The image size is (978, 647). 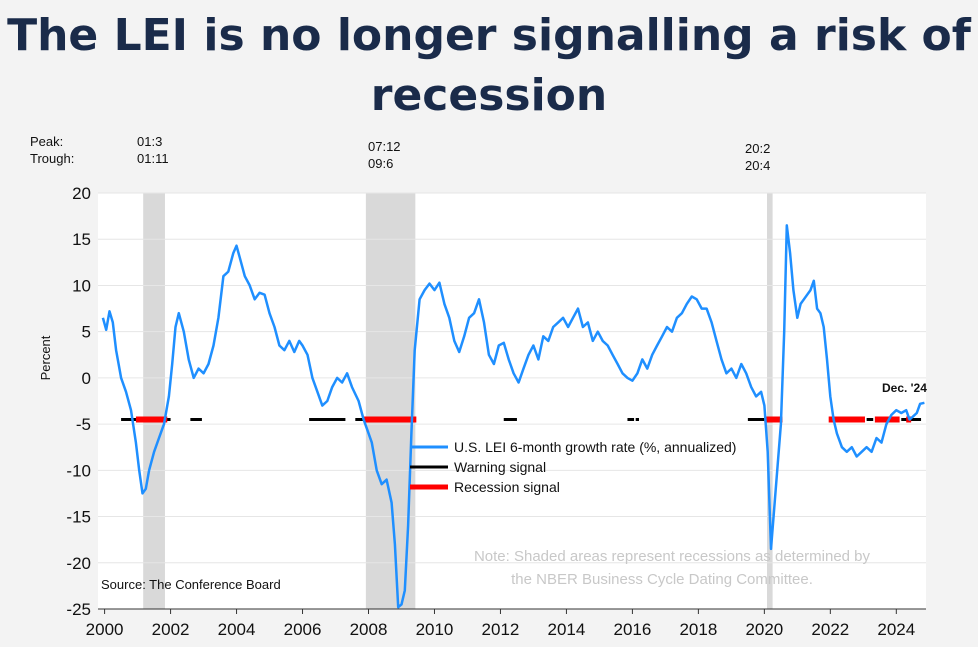 I want to click on recession-trough-date: 01:11, so click(x=153, y=158).